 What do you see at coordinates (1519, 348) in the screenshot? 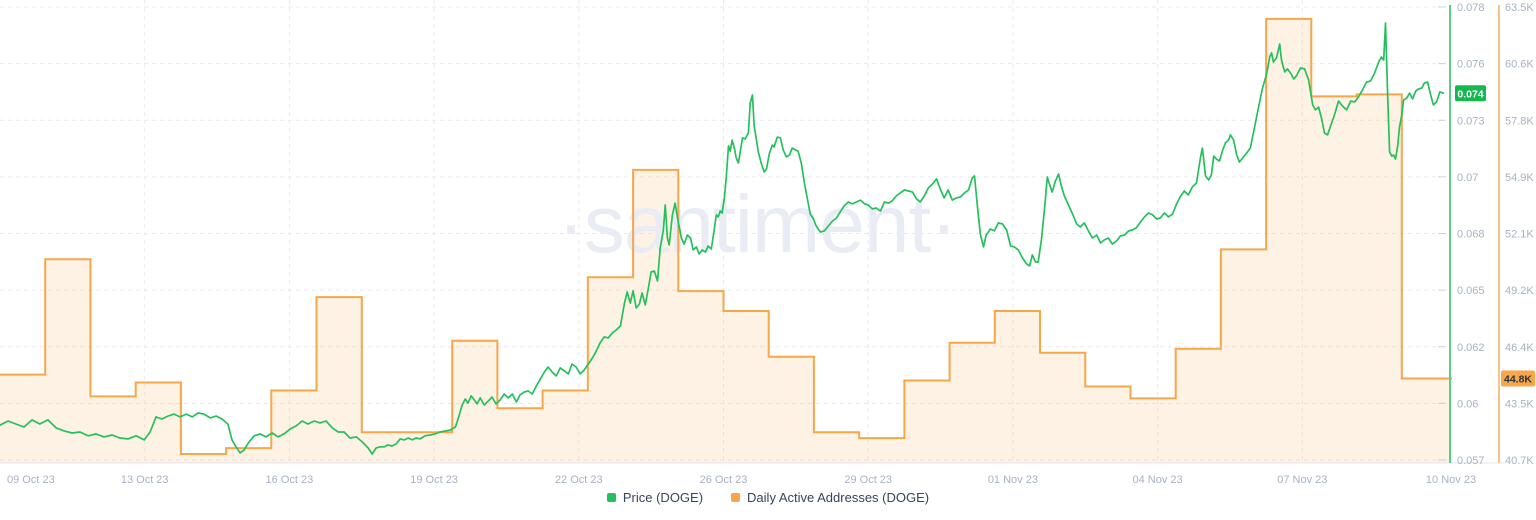
I see `daa-tick-label: 46.4K` at bounding box center [1519, 348].